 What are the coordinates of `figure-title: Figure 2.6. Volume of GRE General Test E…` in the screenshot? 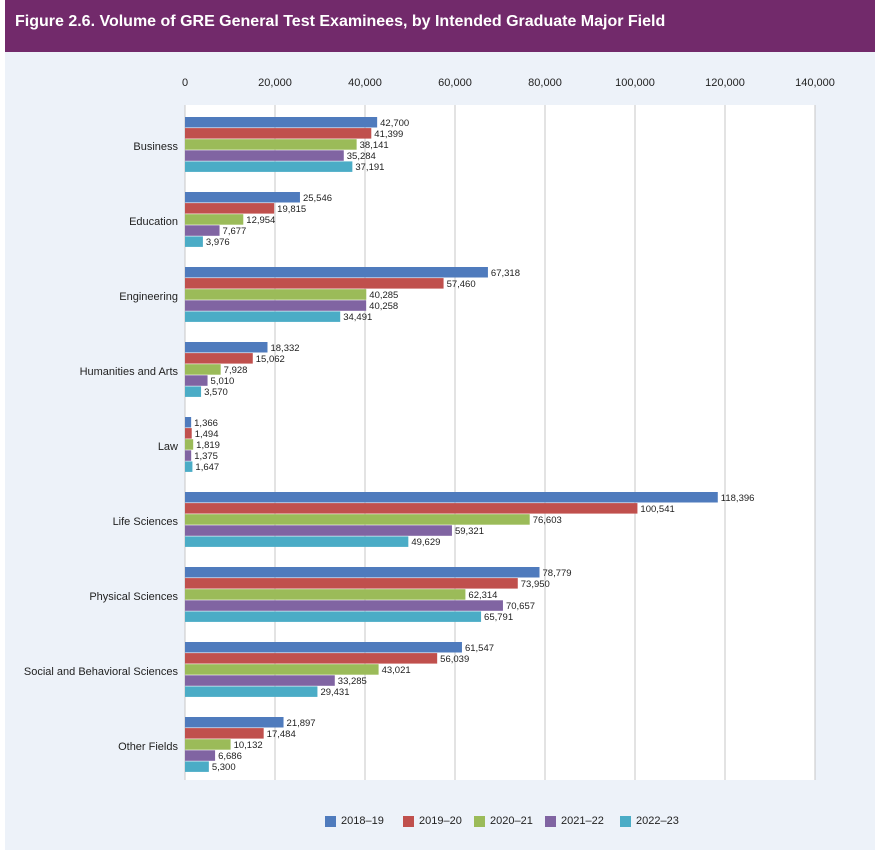 It's located at (340, 21).